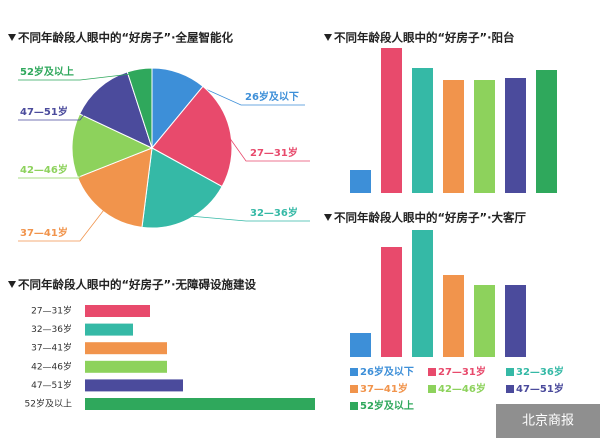 This screenshot has height=438, width=600. What do you see at coordinates (387, 371) in the screenshot?
I see `legend-label: 26岁及以下` at bounding box center [387, 371].